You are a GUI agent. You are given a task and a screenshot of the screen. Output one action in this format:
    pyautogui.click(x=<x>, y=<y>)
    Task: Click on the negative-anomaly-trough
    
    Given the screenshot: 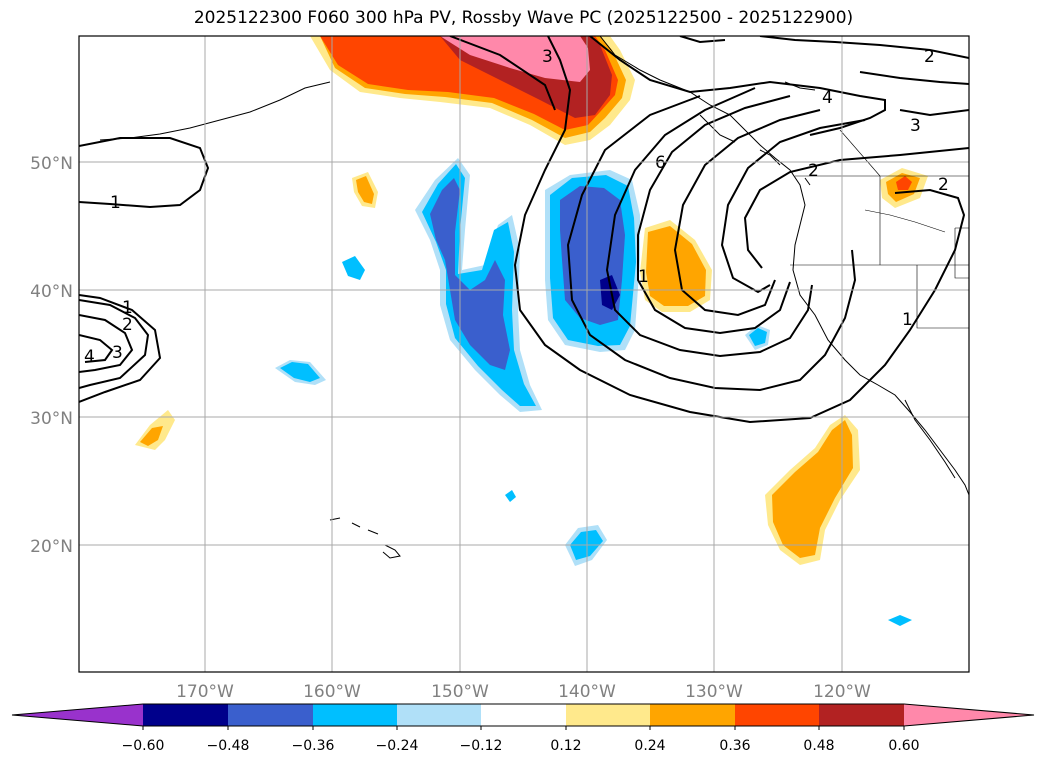 What is the action you would take?
    pyautogui.click(x=592, y=261)
    